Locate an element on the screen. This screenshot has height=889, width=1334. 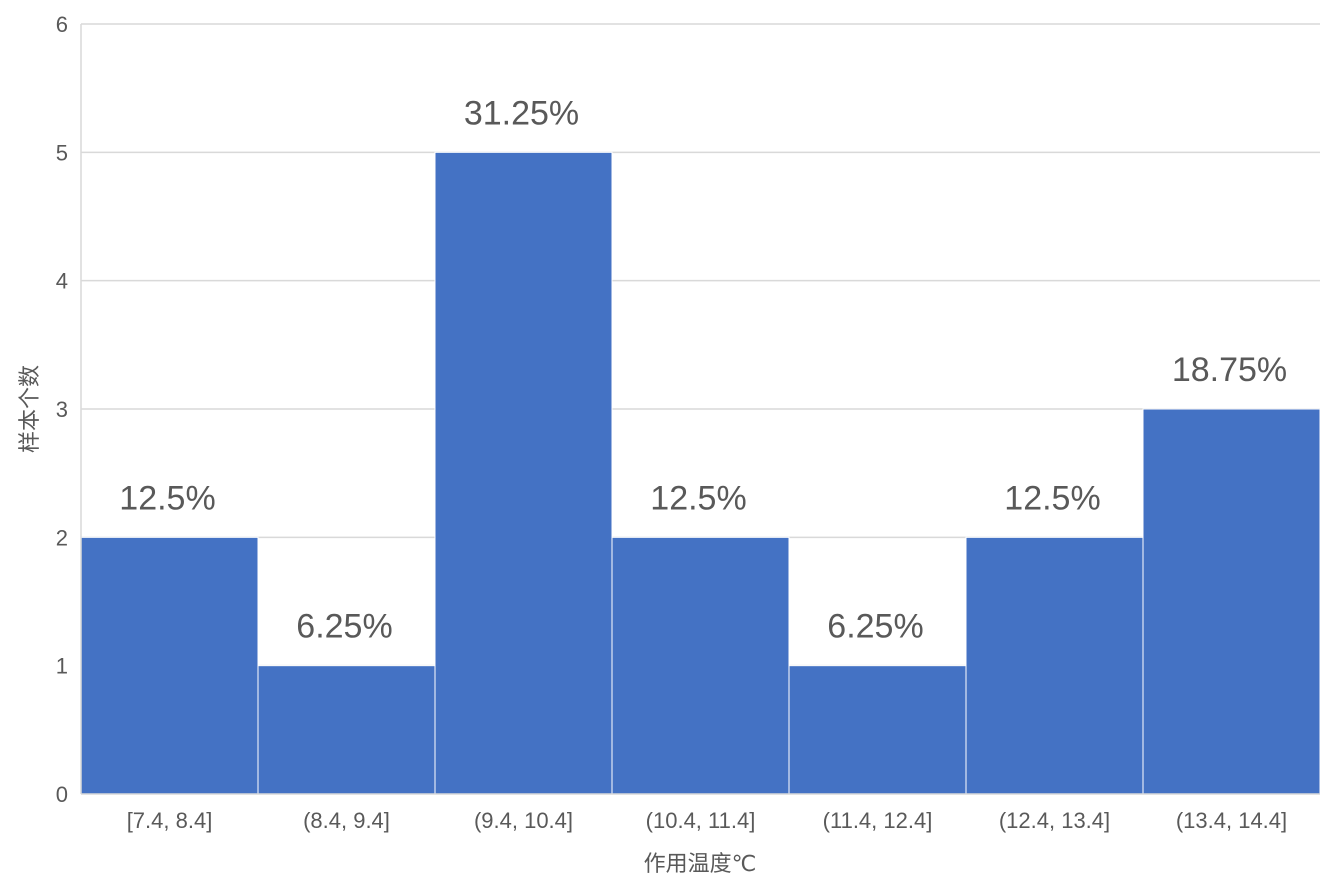
data-label: 31.25% is located at coordinates (521, 113).